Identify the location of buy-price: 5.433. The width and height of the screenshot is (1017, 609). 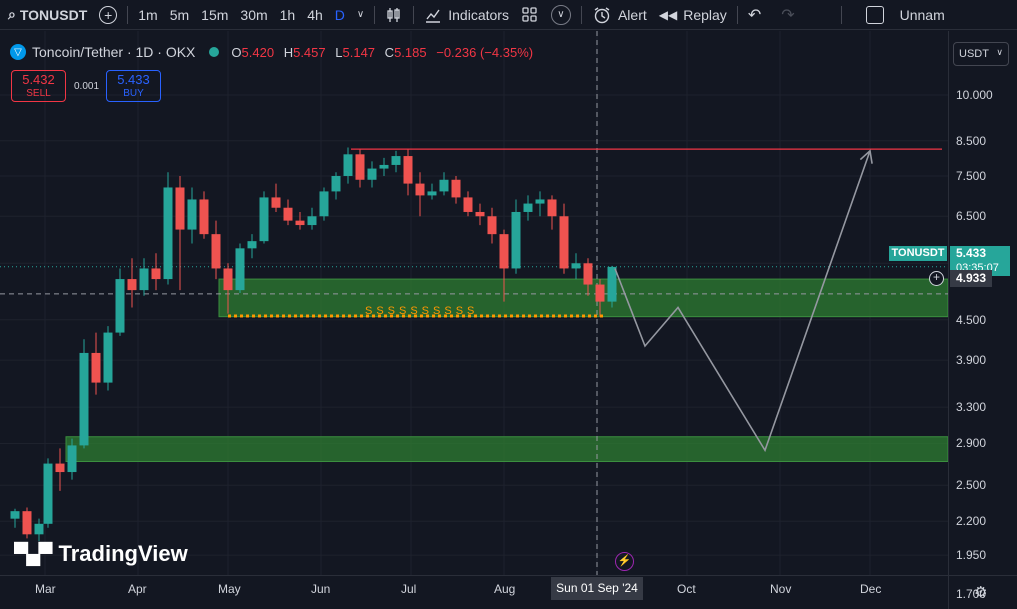
(133, 79).